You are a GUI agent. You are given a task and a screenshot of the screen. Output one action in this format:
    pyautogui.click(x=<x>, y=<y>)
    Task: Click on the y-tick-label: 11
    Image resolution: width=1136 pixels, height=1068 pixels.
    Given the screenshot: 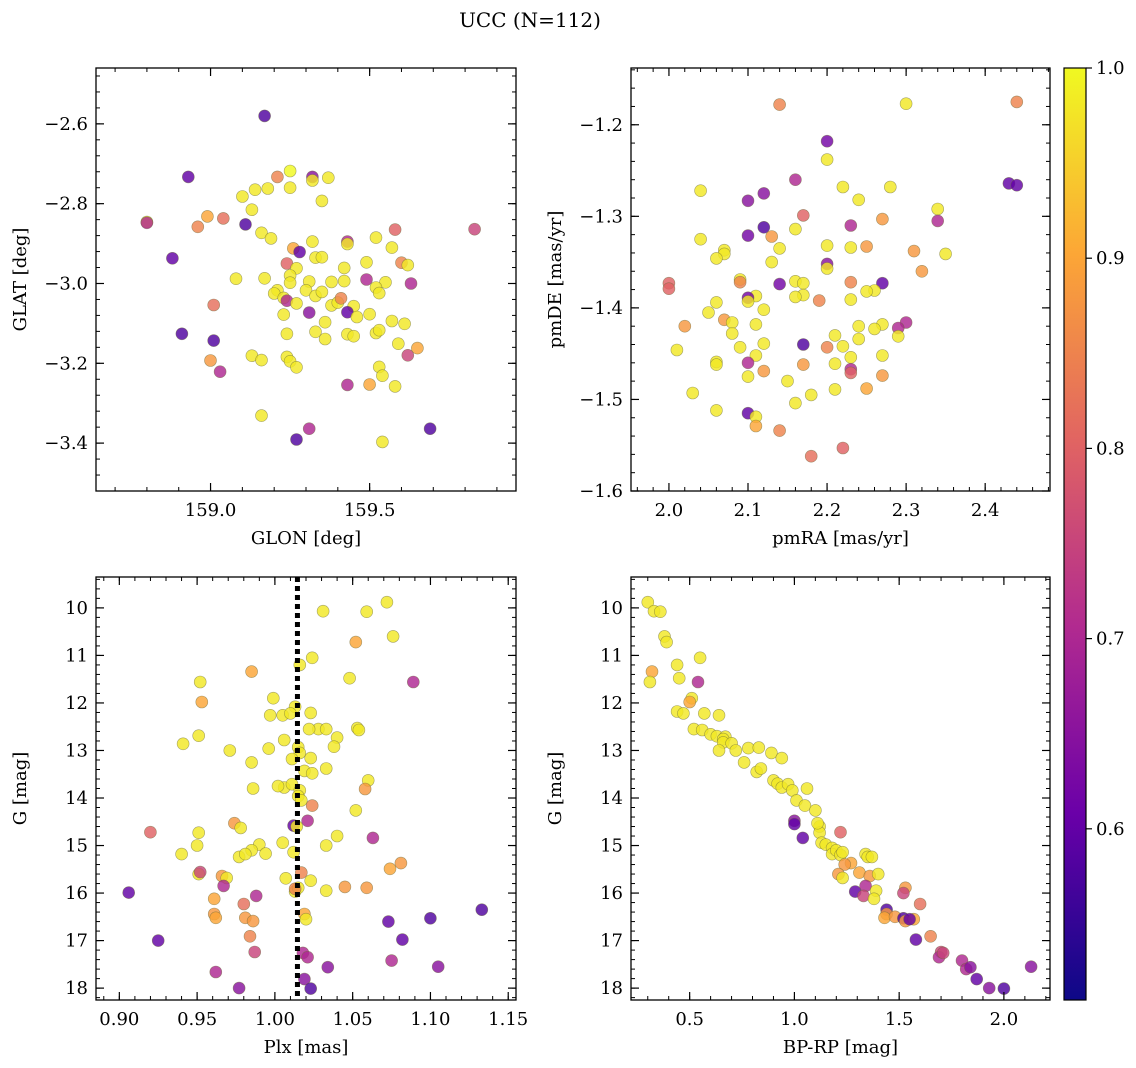 What is the action you would take?
    pyautogui.click(x=76, y=655)
    